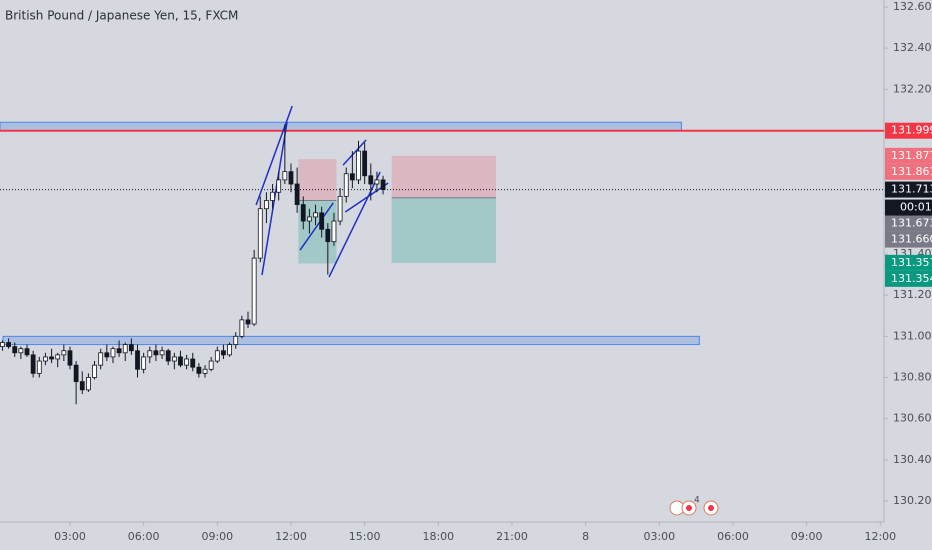  What do you see at coordinates (912, 47) in the screenshot?
I see `y-tick-label: 132.400` at bounding box center [912, 47].